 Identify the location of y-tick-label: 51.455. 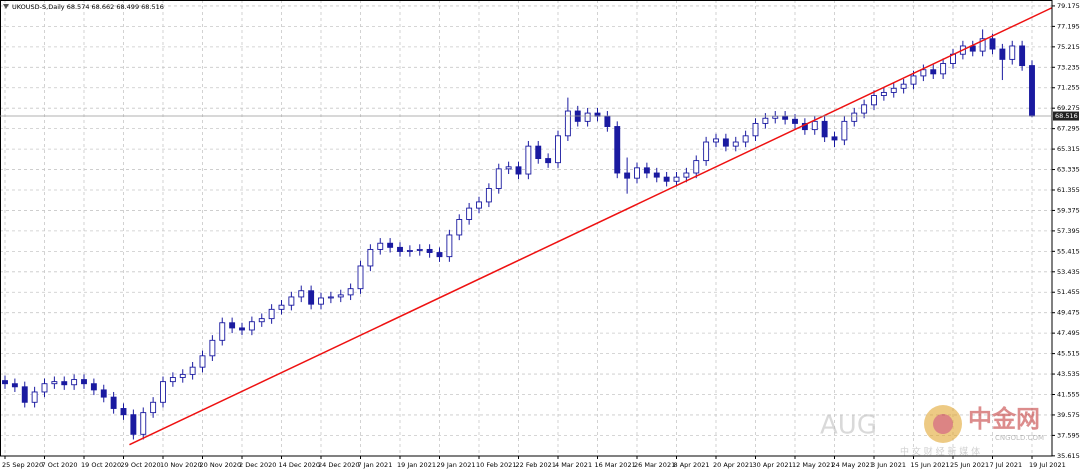
(1068, 292).